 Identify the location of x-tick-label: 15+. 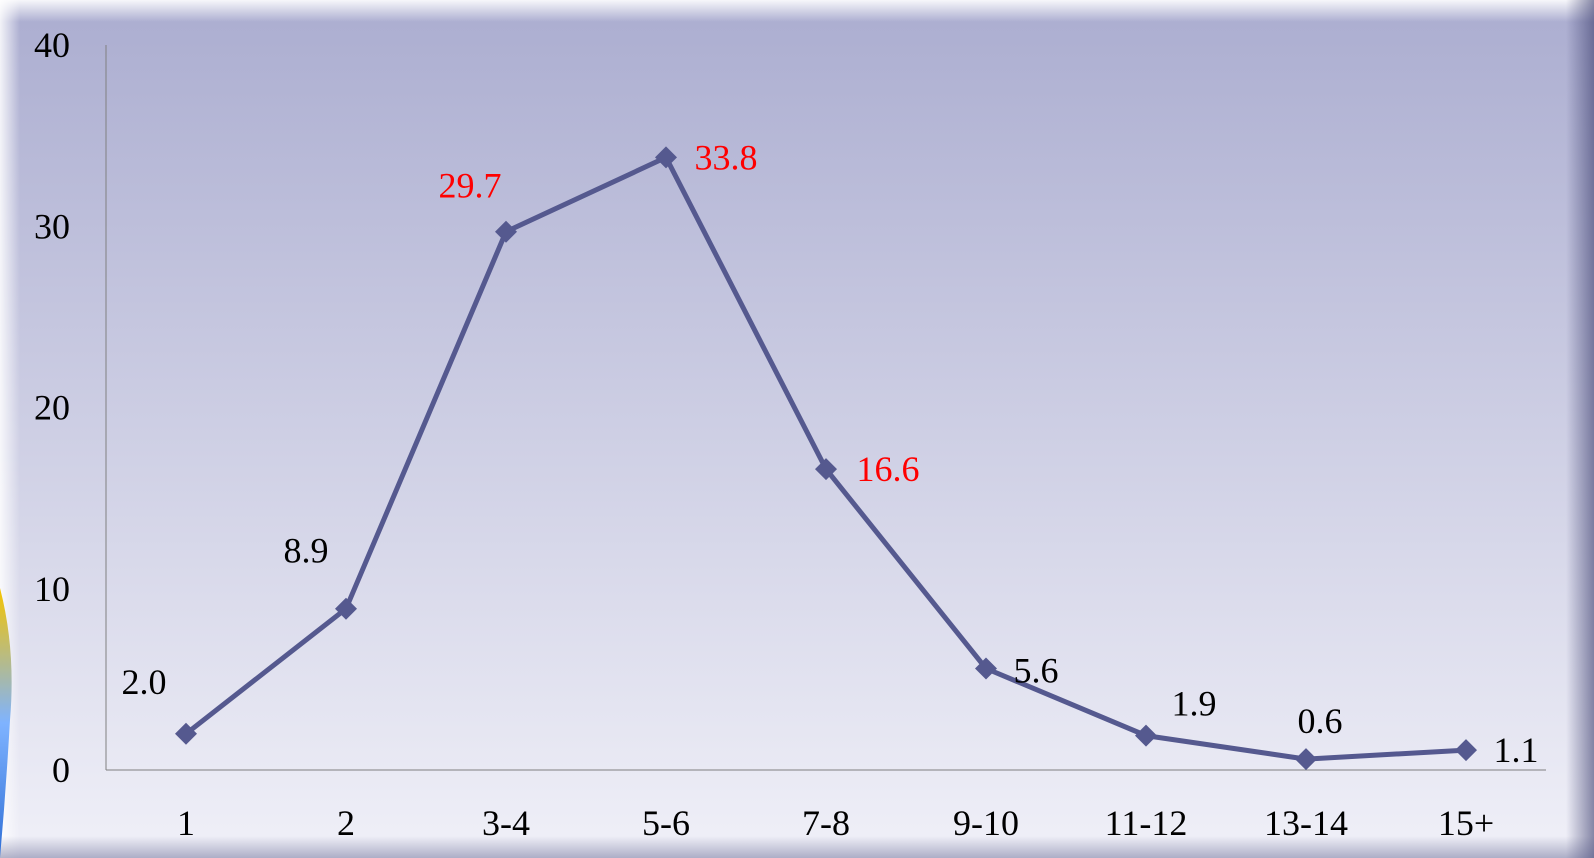
(1466, 823).